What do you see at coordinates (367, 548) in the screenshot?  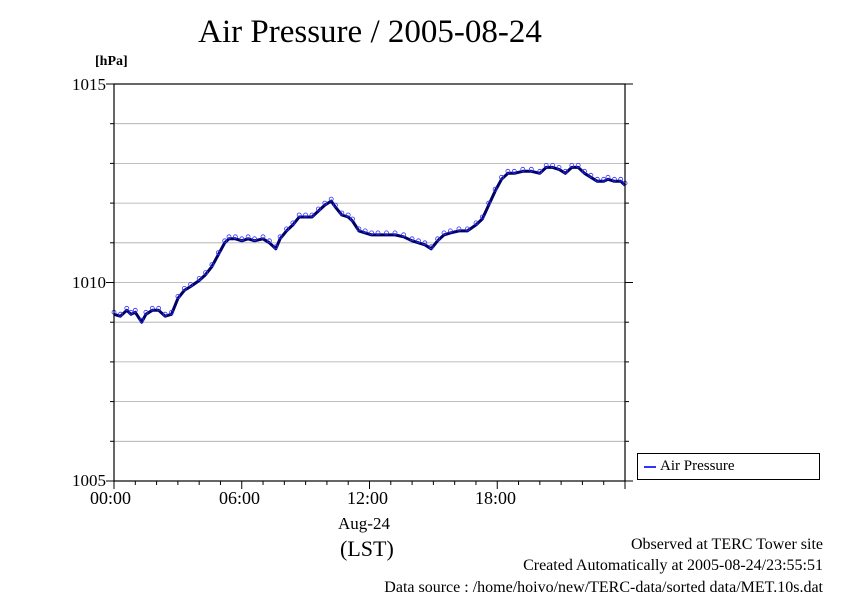 I see `x-axis-timezone-label: (LST)` at bounding box center [367, 548].